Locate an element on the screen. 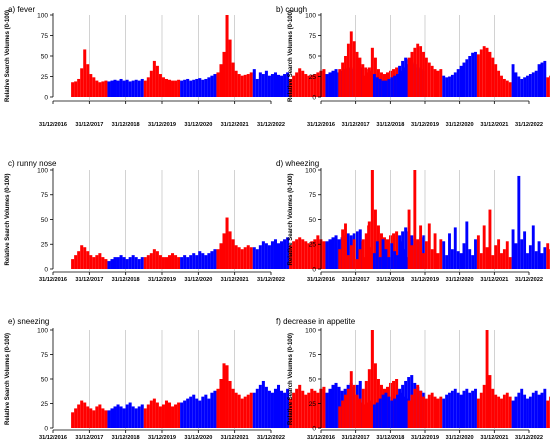 The width and height of the screenshot is (550, 444). x-tick-label: 31/12/2018 is located at coordinates (390, 280).